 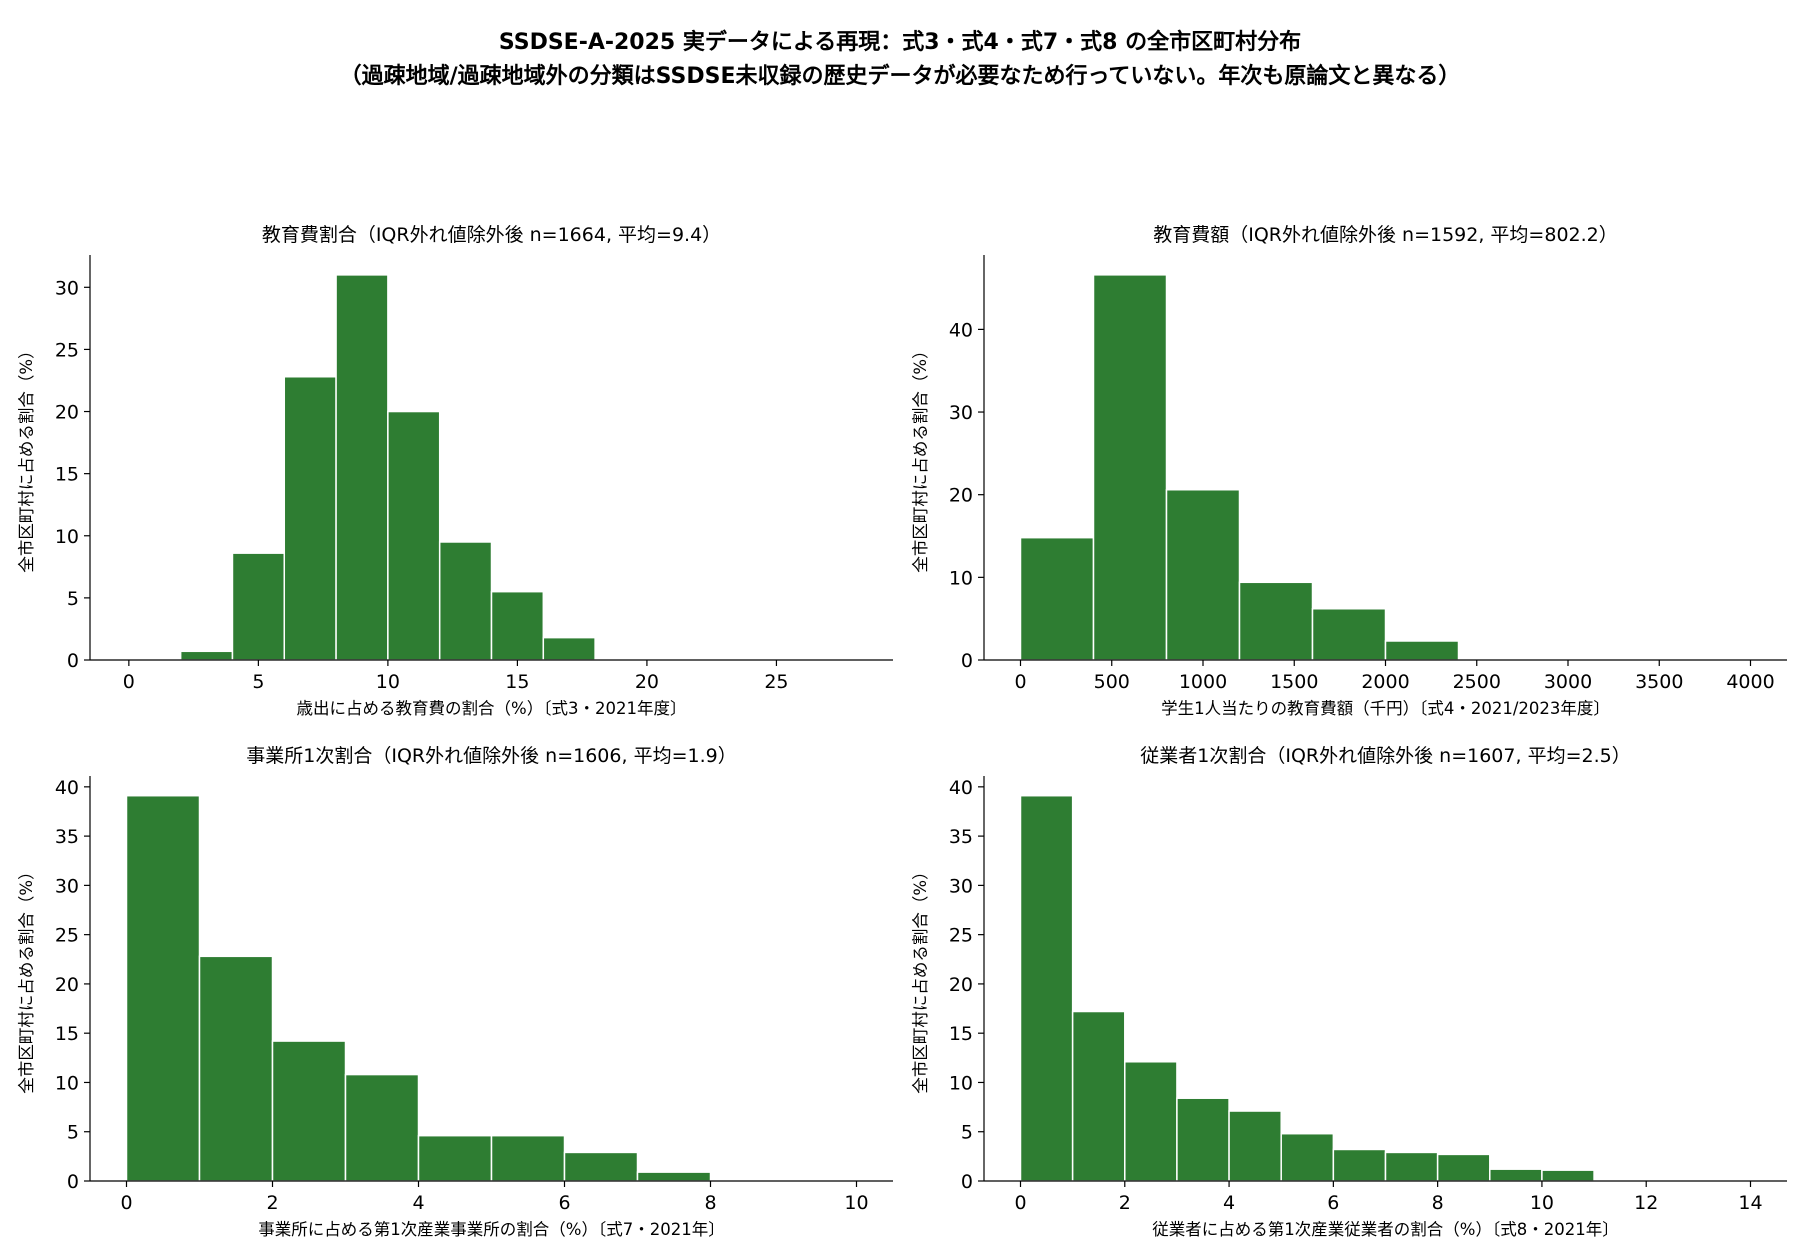 I want to click on chart-title: 事業所1次割合（IQR外れ値除外後 n=1606, 平均=1.9）, so click(x=491, y=756).